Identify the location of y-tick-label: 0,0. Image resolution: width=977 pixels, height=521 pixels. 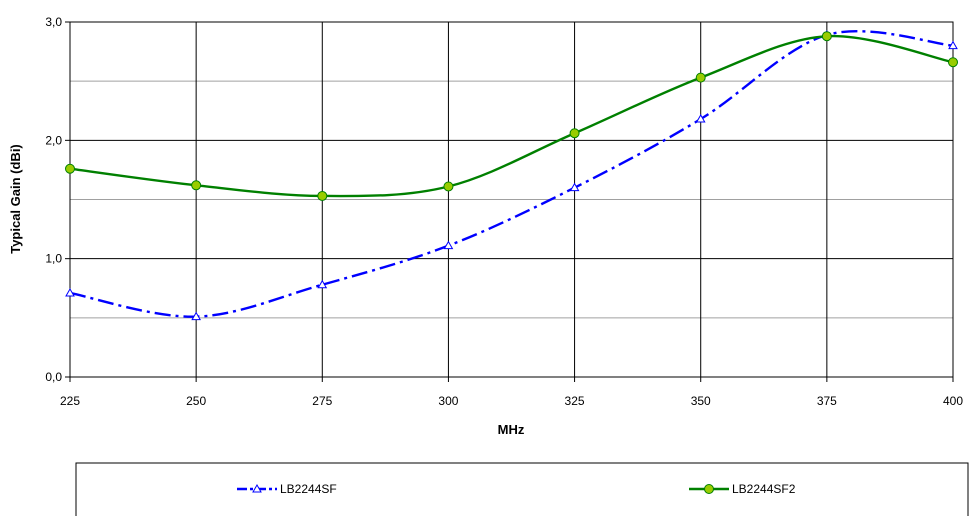
(53, 377).